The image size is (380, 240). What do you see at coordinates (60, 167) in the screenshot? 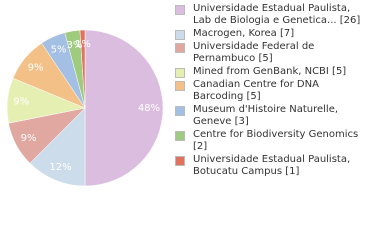
I see `slice-label: 12%` at bounding box center [60, 167].